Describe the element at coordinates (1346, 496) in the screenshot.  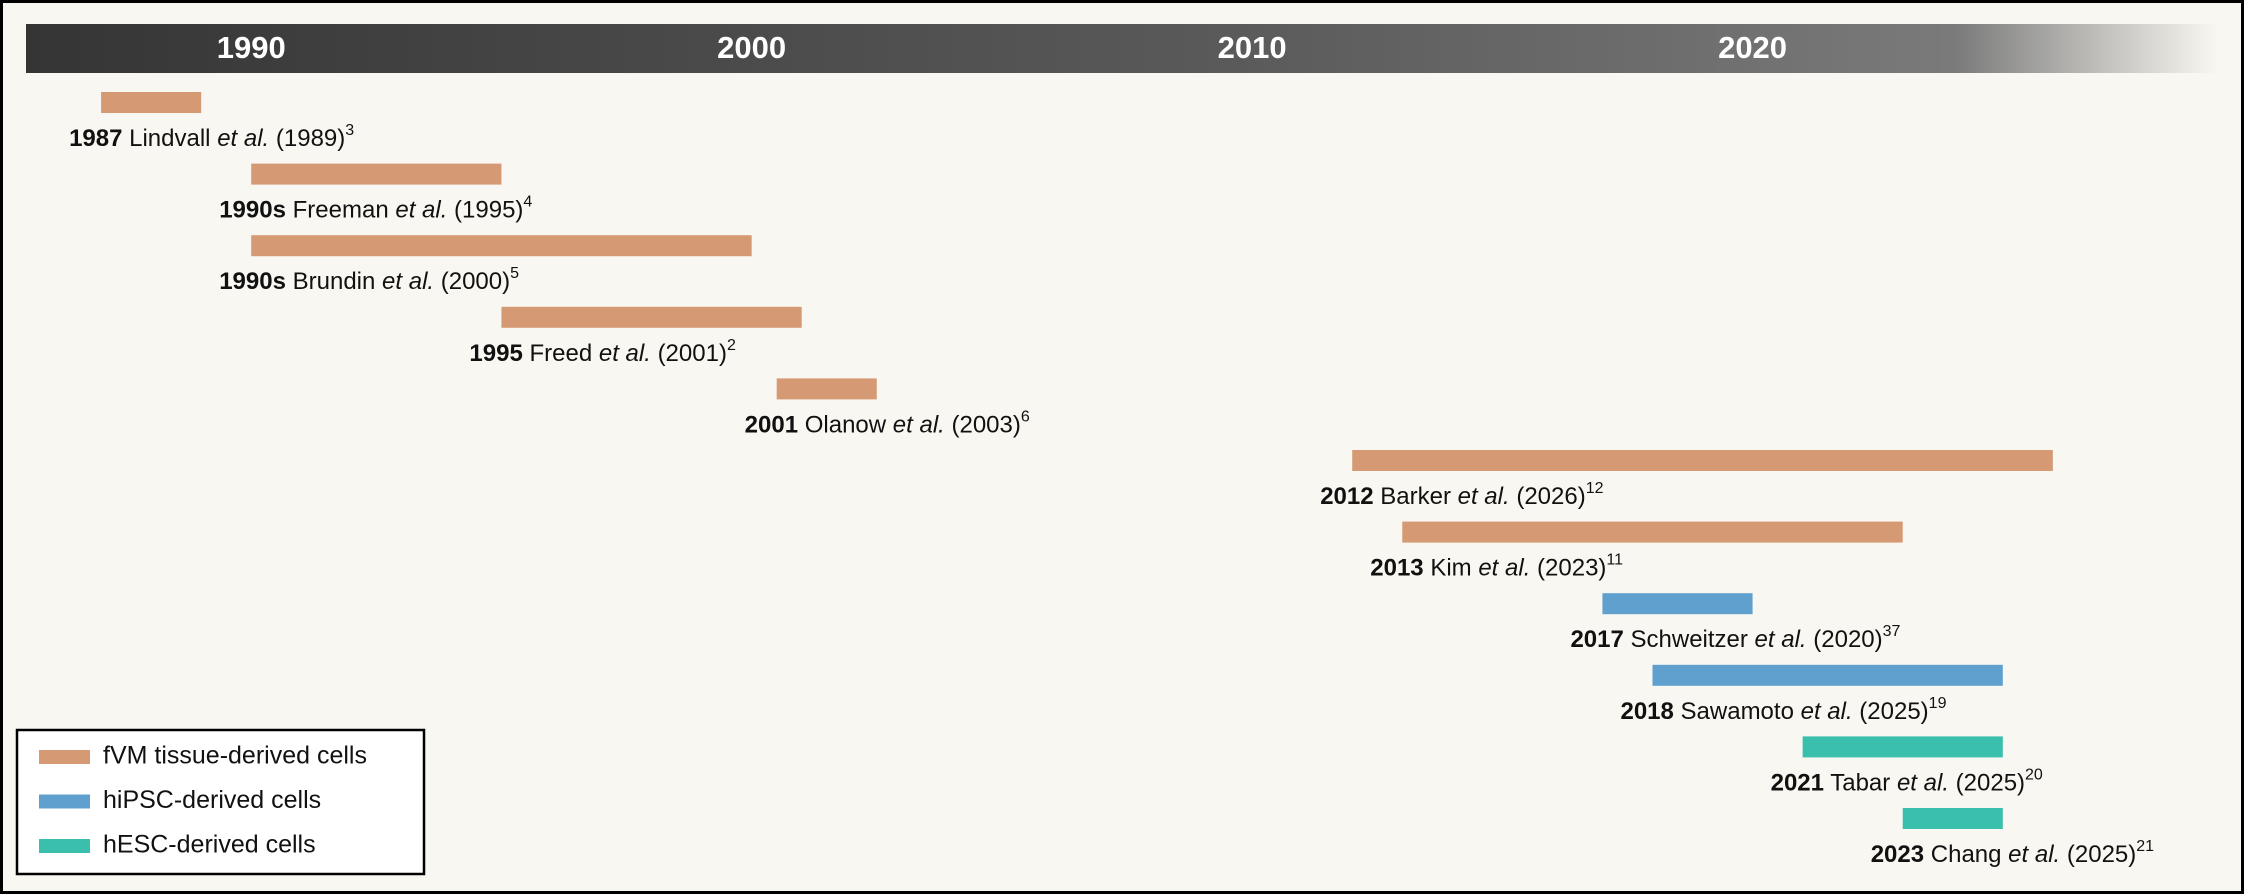
I see `start-label: 2012` at that location.